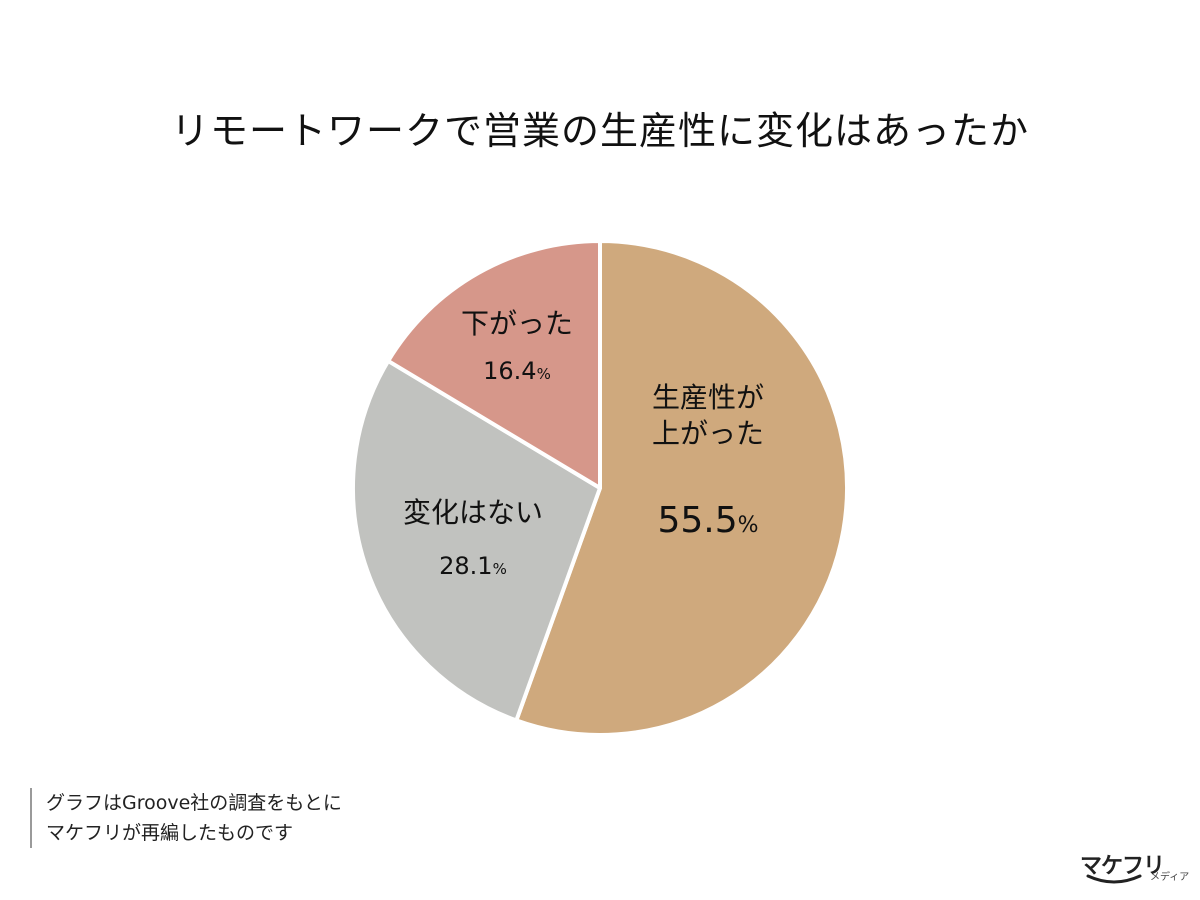  I want to click on slice-label: 上がった, so click(708, 433).